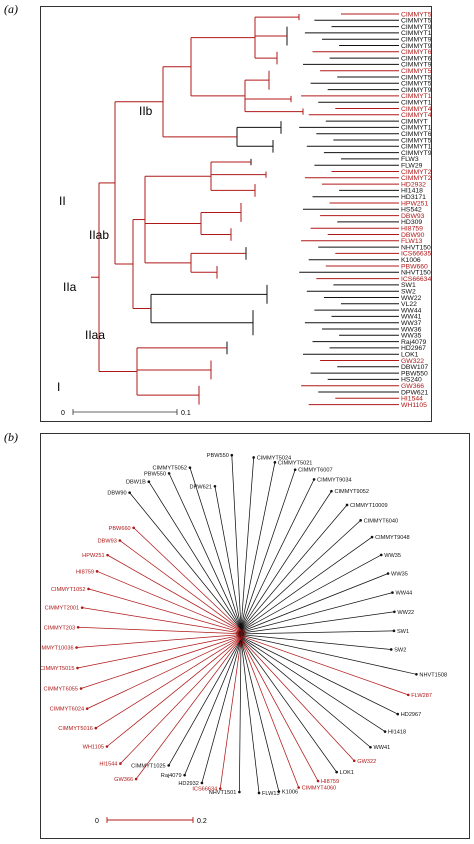 The image size is (474, 844). I want to click on leaf-label: CIMMYT6052, so click(416, 134).